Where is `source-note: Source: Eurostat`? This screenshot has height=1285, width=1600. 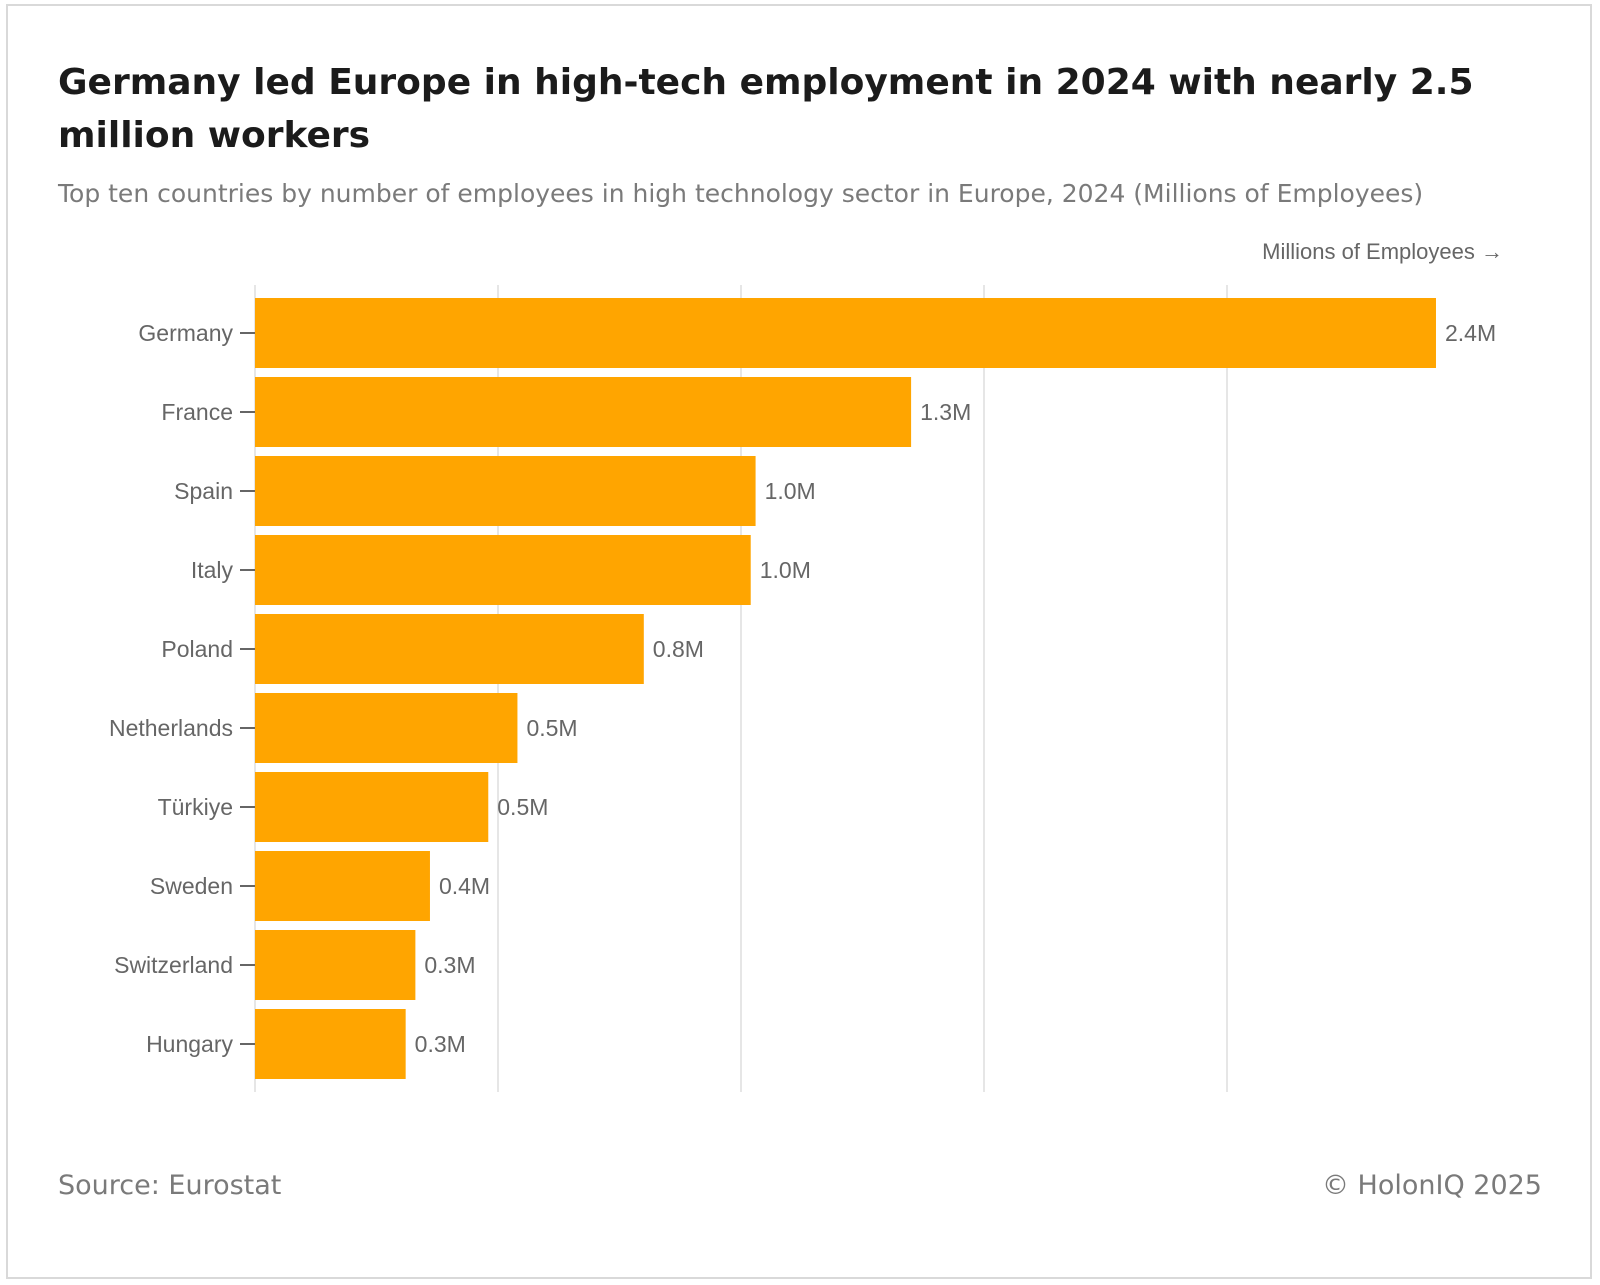 source-note: Source: Eurostat is located at coordinates (170, 1185).